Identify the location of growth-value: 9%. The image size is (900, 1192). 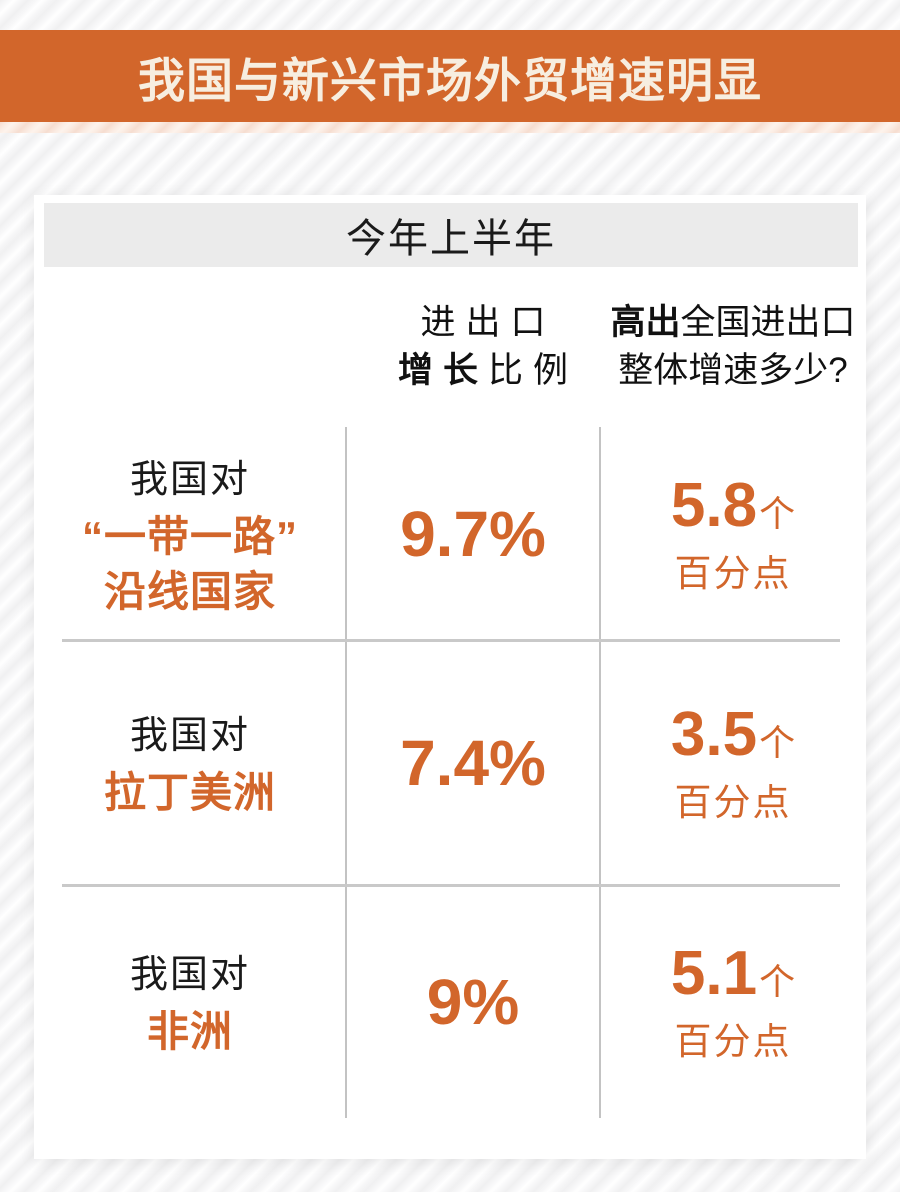
(473, 1001).